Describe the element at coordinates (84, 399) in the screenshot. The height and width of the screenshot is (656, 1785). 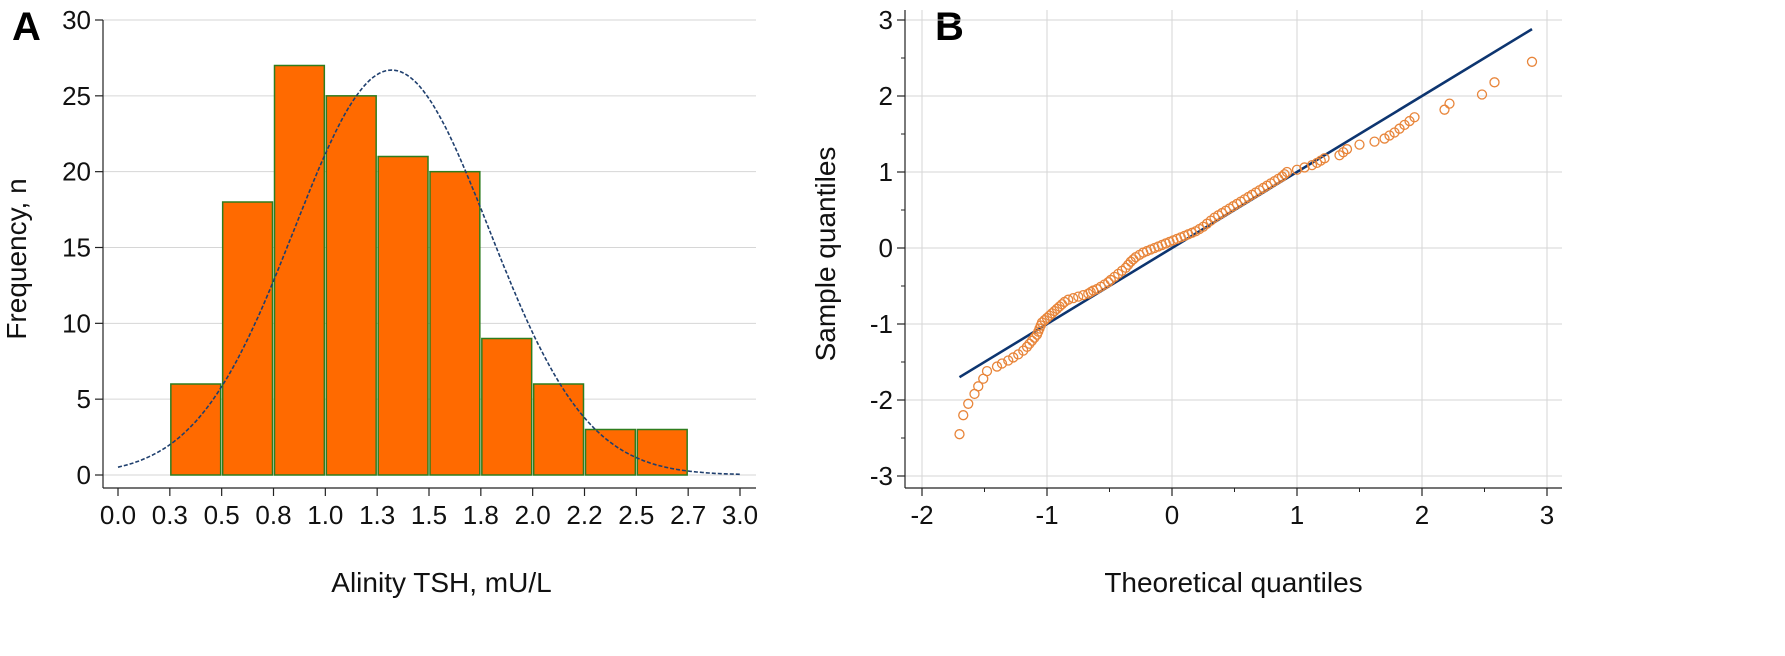
I see `y-tick-label: 5` at that location.